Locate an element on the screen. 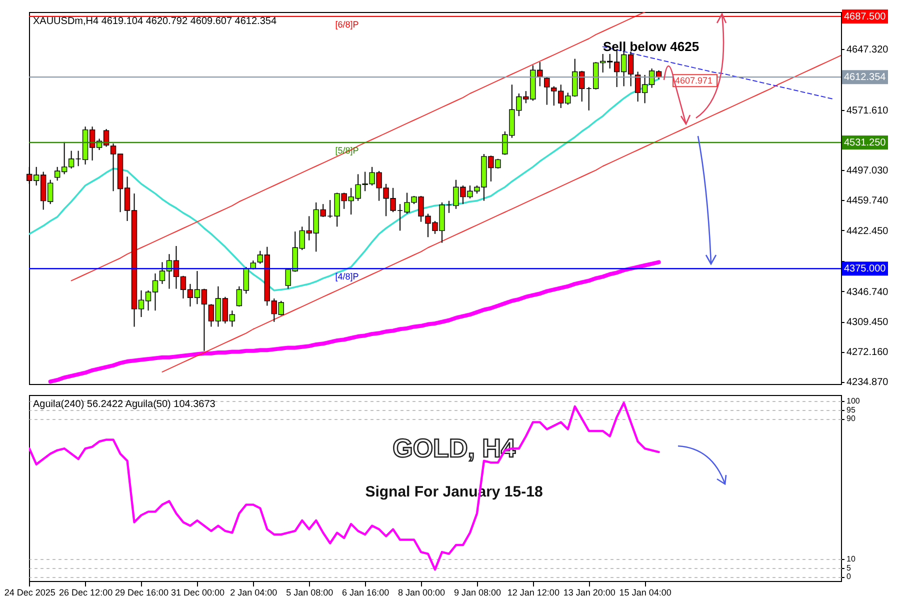 This screenshot has height=599, width=900. annotation: [4/8]P is located at coordinates (347, 277).